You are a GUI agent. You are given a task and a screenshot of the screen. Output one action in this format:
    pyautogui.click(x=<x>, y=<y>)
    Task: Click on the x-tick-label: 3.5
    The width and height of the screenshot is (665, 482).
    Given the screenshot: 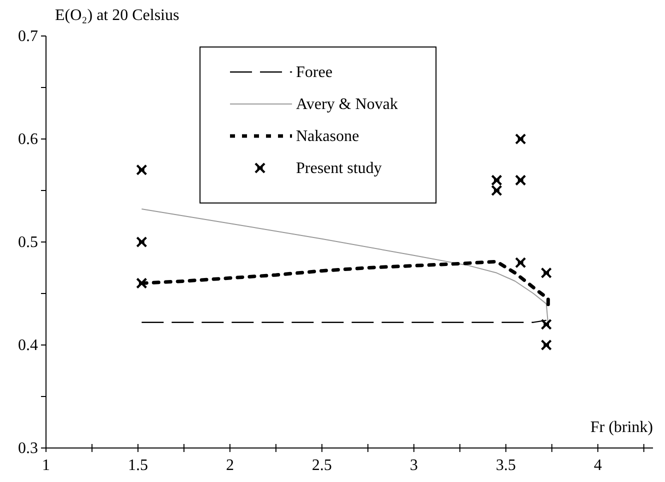 What is the action you would take?
    pyautogui.click(x=506, y=465)
    